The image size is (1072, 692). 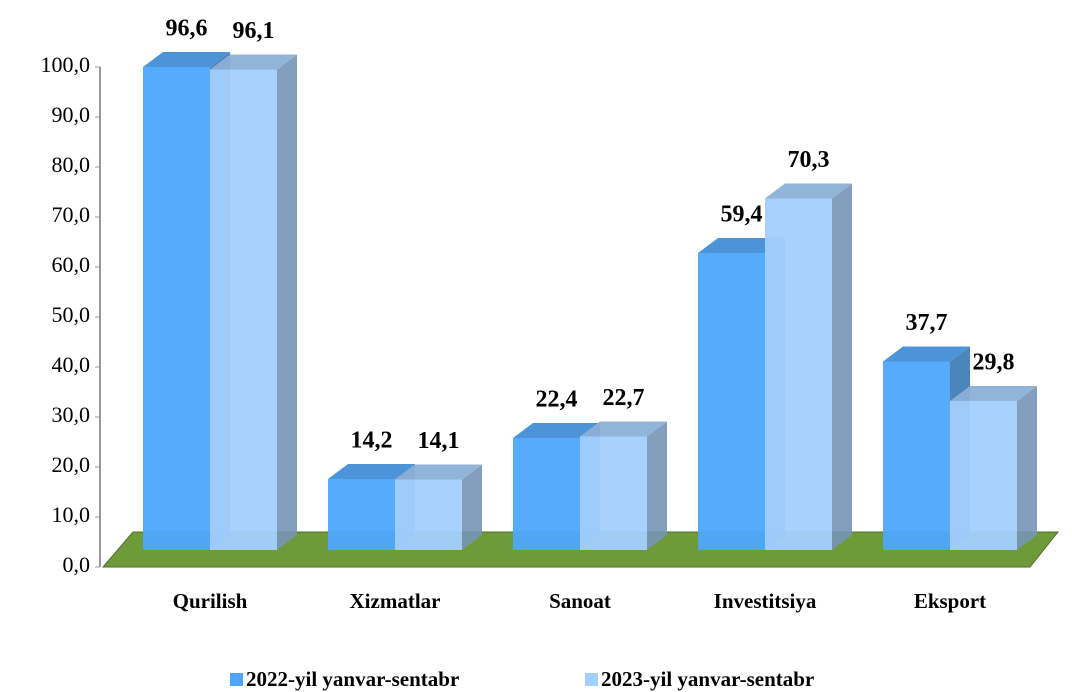 I want to click on x-tick-label: Eksport, so click(x=950, y=601).